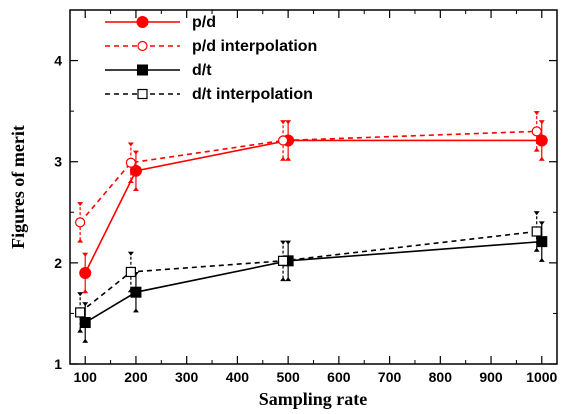 Image resolution: width=562 pixels, height=414 pixels. I want to click on legend-item: d/t, so click(158, 70).